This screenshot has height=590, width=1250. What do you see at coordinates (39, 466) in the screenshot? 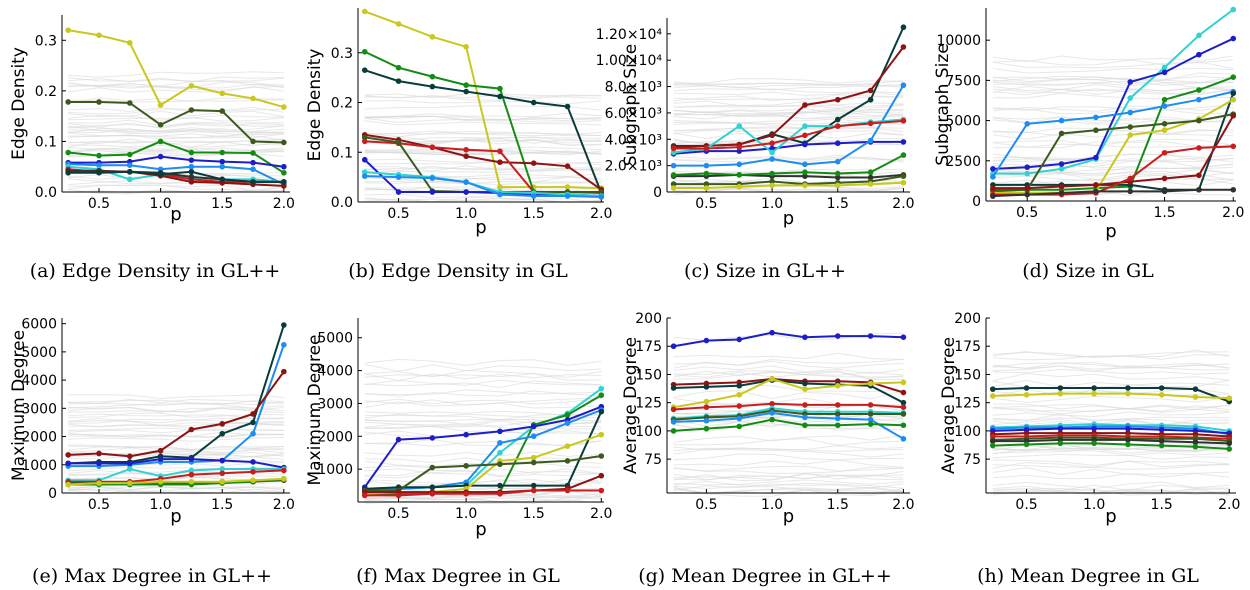
I see `y-tick-label: 1000` at bounding box center [39, 466].